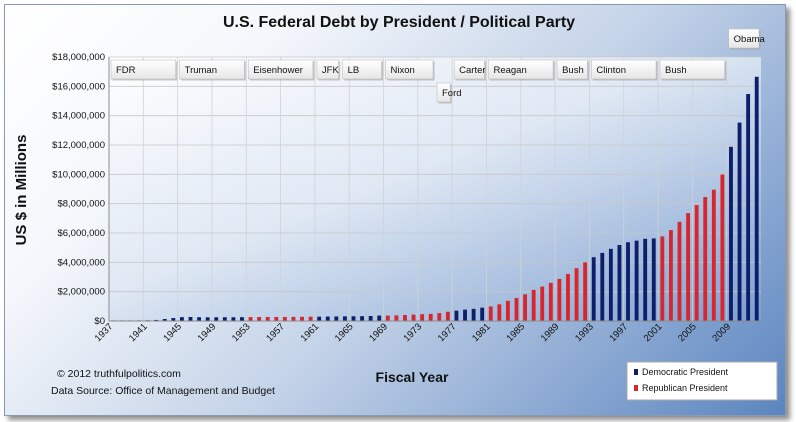 This screenshot has width=796, height=422. I want to click on bar-1980, so click(482, 314).